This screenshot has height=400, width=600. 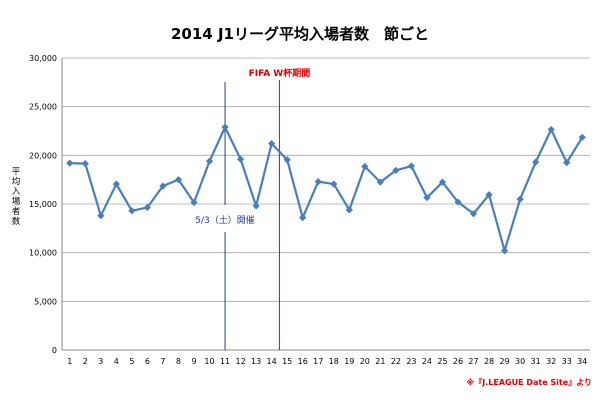 What do you see at coordinates (256, 361) in the screenshot?
I see `x-tick-label: 13` at bounding box center [256, 361].